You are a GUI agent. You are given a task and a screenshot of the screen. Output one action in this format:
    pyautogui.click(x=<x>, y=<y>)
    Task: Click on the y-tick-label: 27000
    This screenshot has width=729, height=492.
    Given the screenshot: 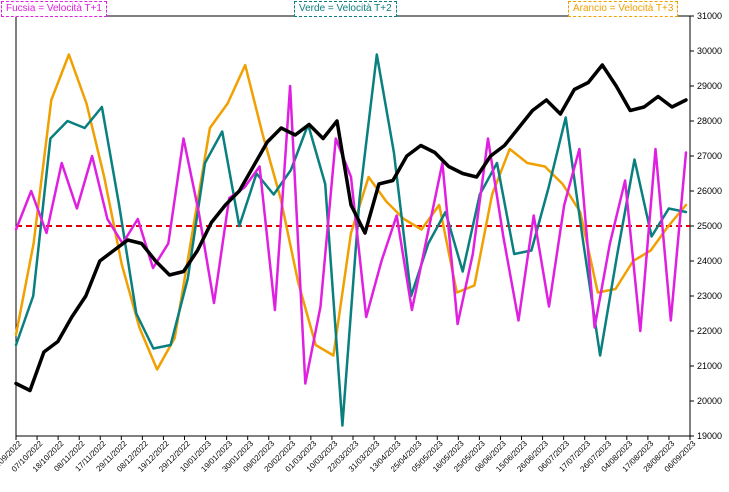 What is the action you would take?
    pyautogui.click(x=709, y=156)
    